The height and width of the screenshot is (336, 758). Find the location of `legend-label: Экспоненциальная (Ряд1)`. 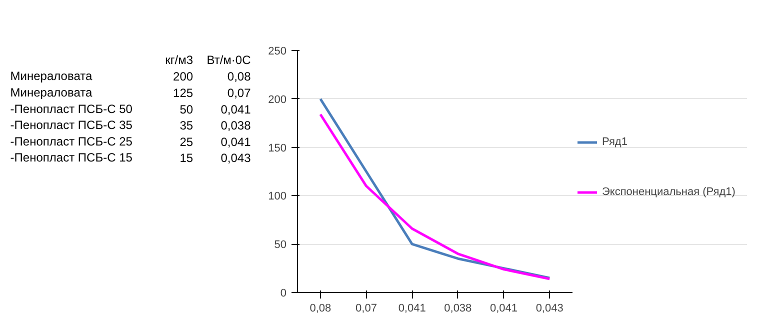

legend-label: Экспоненциальная (Ряд1) is located at coordinates (669, 192).